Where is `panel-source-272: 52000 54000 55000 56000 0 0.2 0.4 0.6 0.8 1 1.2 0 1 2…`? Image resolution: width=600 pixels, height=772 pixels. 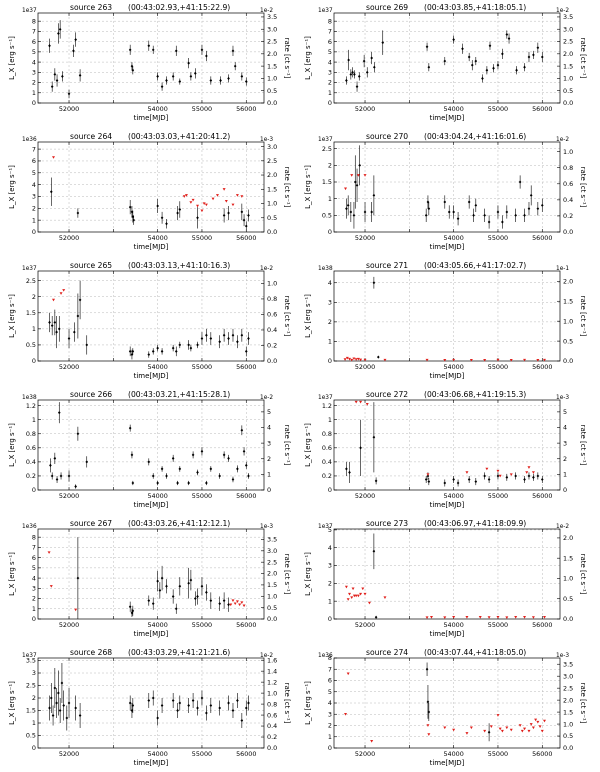 panel-source-272: 52000 54000 55000 56000 0 0.2 0.4 0.6 0.8 1 1.2 0 1 2… is located at coordinates (445, 449).